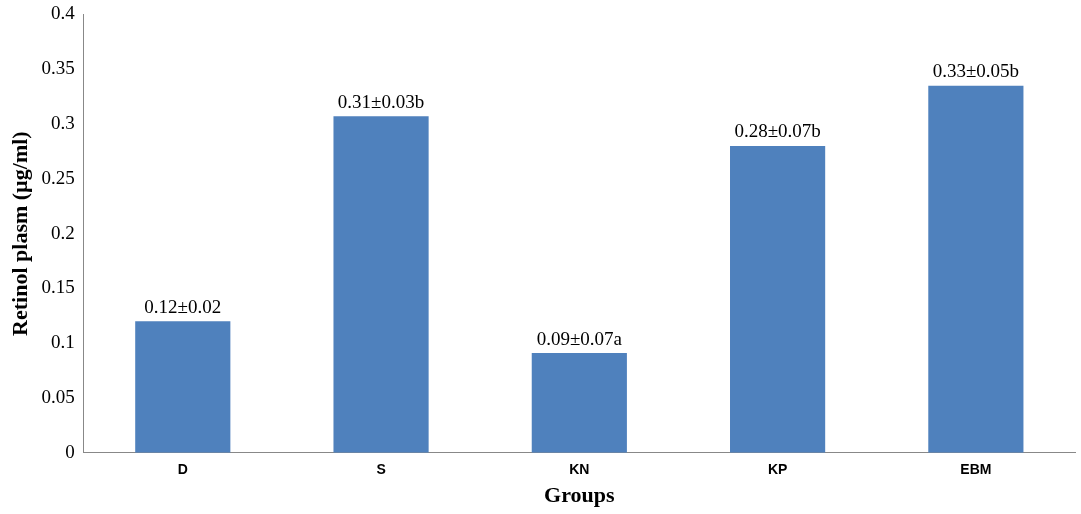 The image size is (1081, 514). What do you see at coordinates (58, 287) in the screenshot?
I see `y-tick-label: 0.15` at bounding box center [58, 287].